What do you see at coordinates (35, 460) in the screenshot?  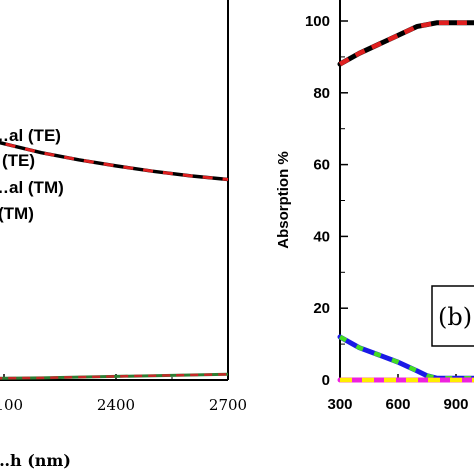 I see `panel-a-x-axis-label: …h (nm)` at bounding box center [35, 460].